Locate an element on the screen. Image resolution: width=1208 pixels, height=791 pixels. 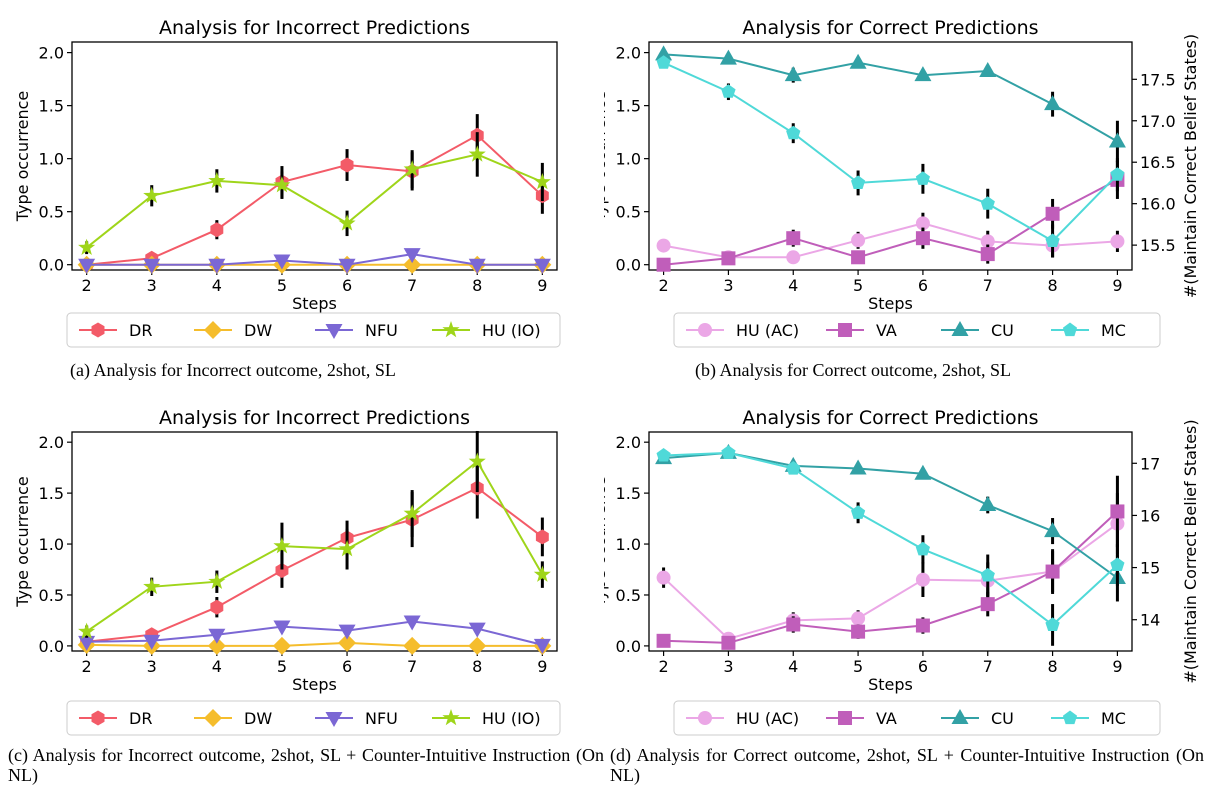
y-tick-label: 1.5 is located at coordinates (51, 493).